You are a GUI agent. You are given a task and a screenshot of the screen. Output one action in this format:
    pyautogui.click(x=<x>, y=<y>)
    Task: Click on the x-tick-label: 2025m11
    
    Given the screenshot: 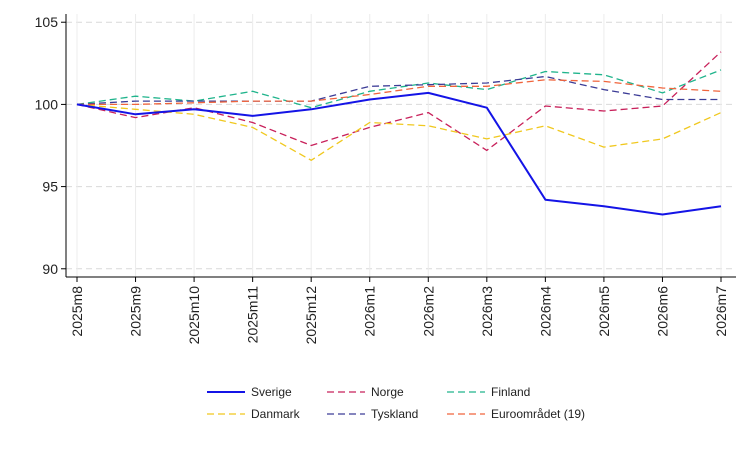 What is the action you would take?
    pyautogui.click(x=253, y=315)
    